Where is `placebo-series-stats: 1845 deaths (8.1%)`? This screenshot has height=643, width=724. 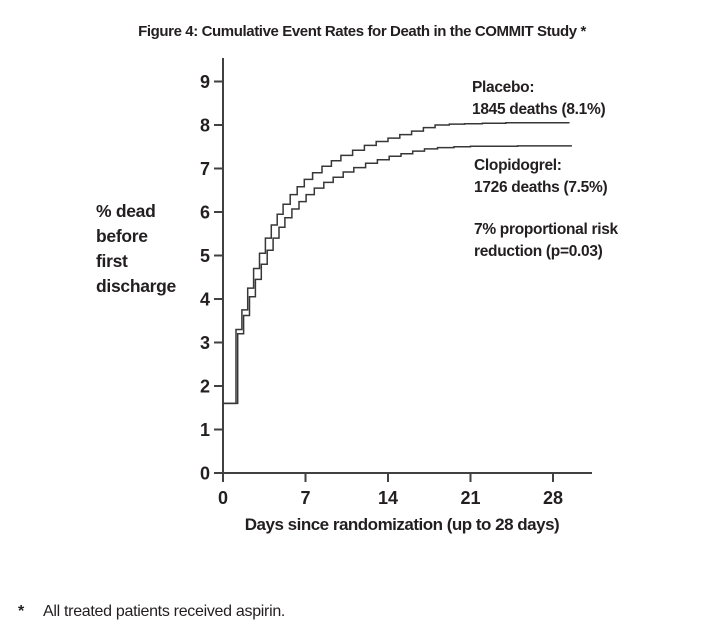
placebo-series-stats: 1845 deaths (8.1%) is located at coordinates (539, 109).